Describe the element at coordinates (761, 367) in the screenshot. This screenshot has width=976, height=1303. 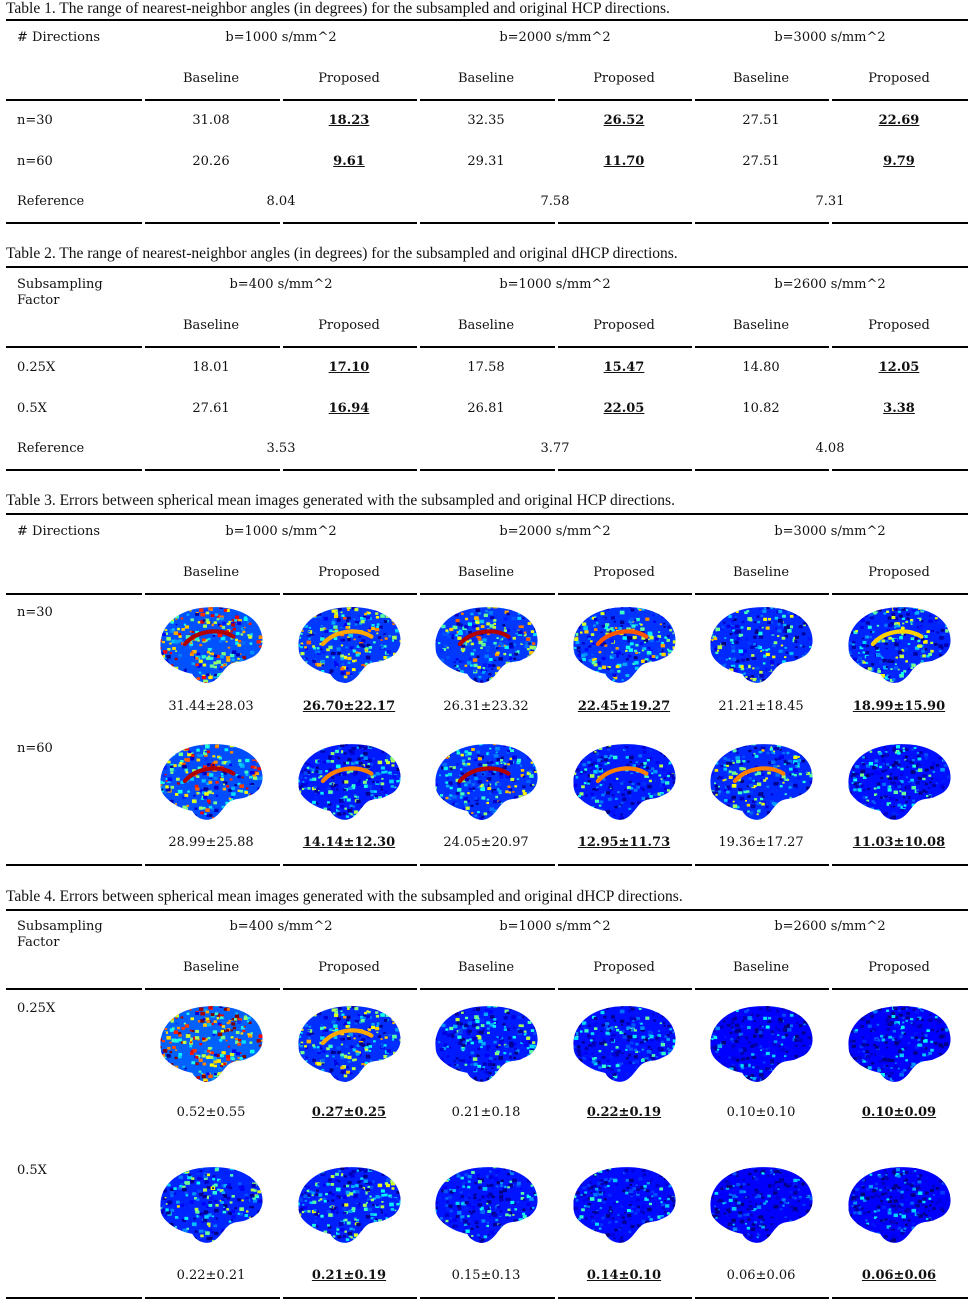
I see `table-cell: 14.80` at that location.